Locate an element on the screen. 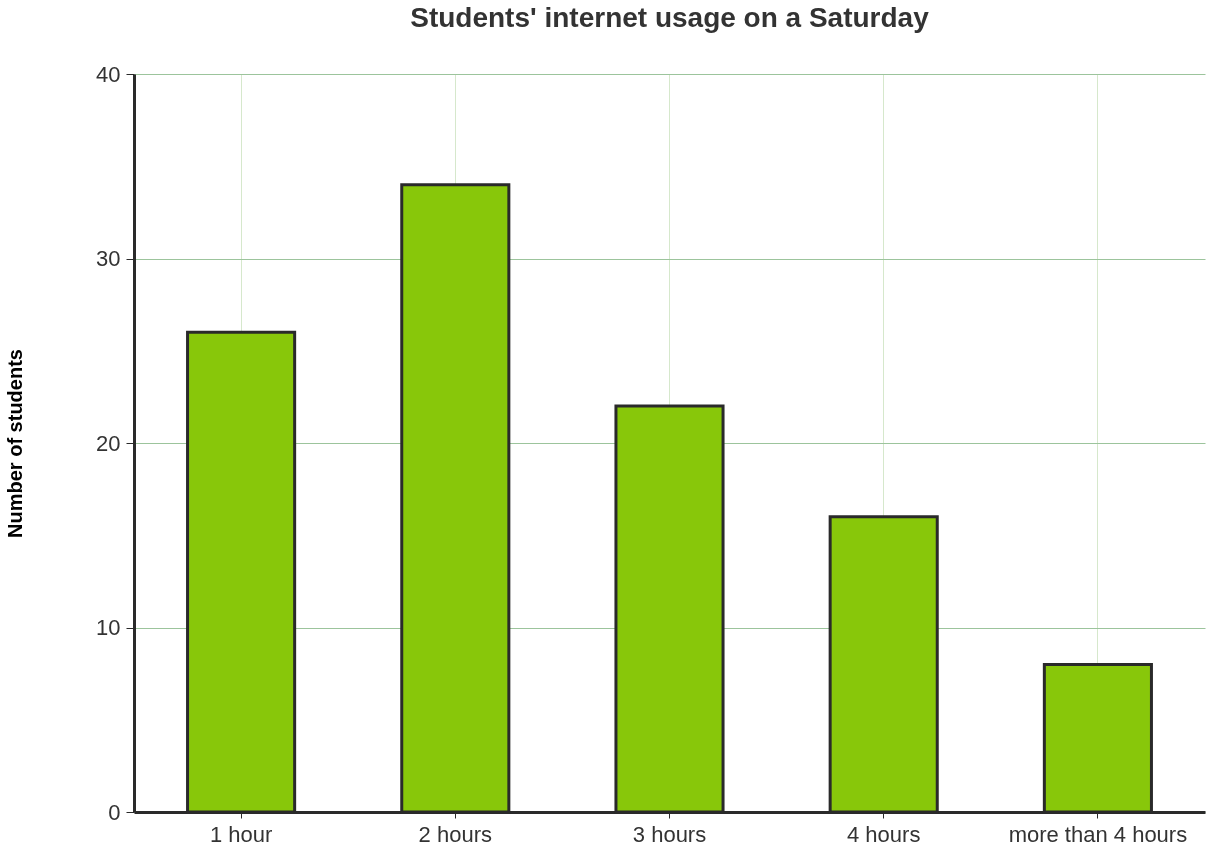  y-tick-label: 40 is located at coordinates (108, 74).